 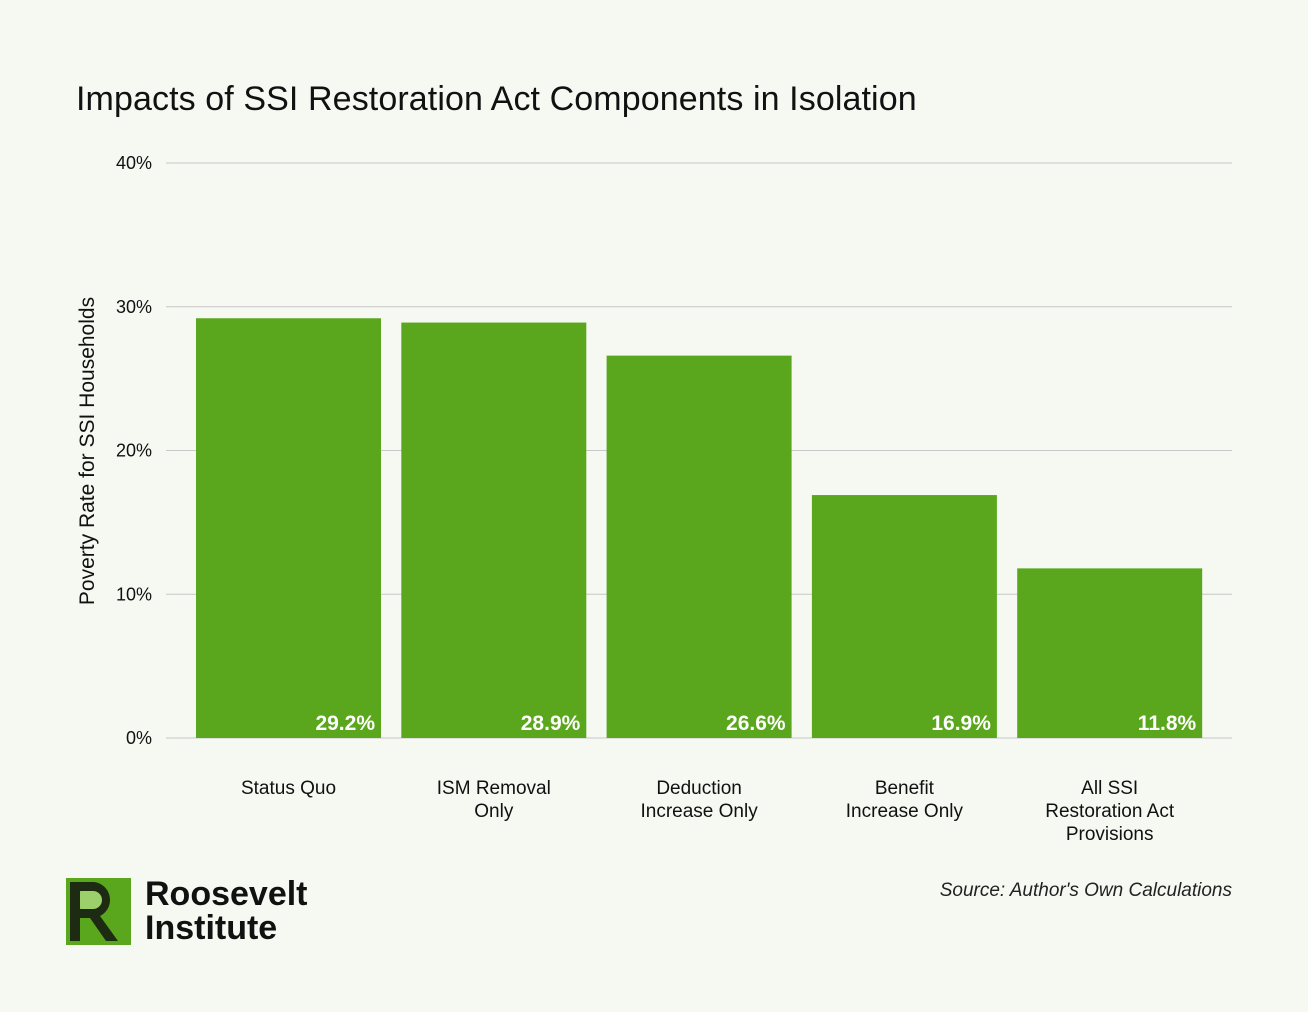 What do you see at coordinates (494, 800) in the screenshot?
I see `x-category-label: ISM Removal Only` at bounding box center [494, 800].